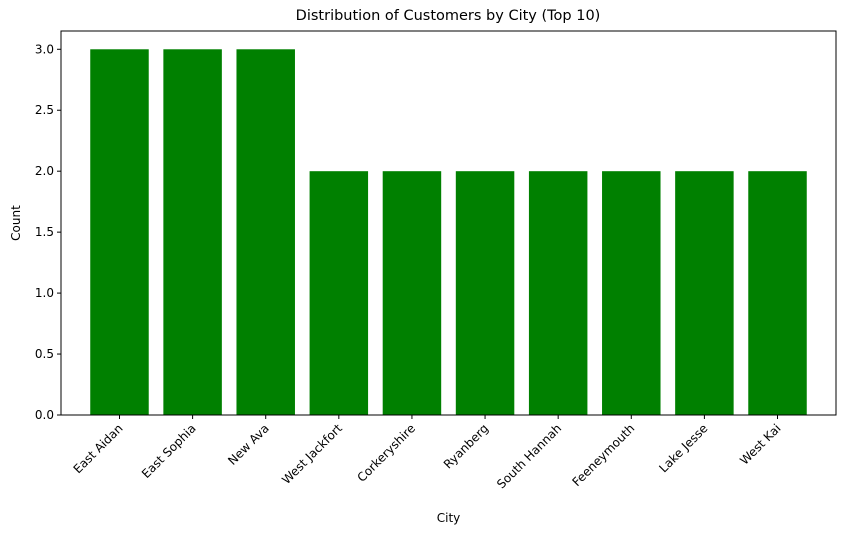 Image resolution: width=846 pixels, height=534 pixels. I want to click on x-tick-label: Feeneymouth, so click(603, 455).